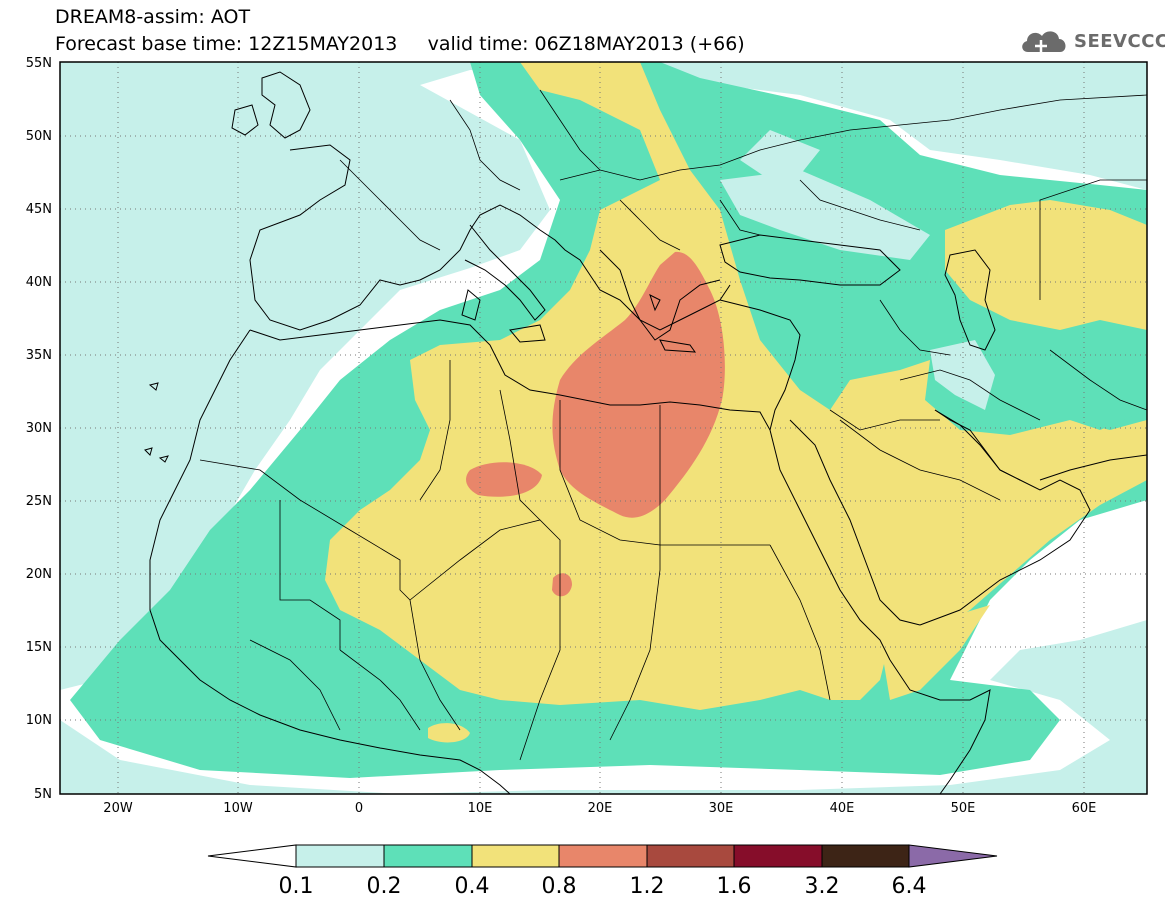 This screenshot has width=1165, height=905. I want to click on lat-tick-label: 40N, so click(39, 282).